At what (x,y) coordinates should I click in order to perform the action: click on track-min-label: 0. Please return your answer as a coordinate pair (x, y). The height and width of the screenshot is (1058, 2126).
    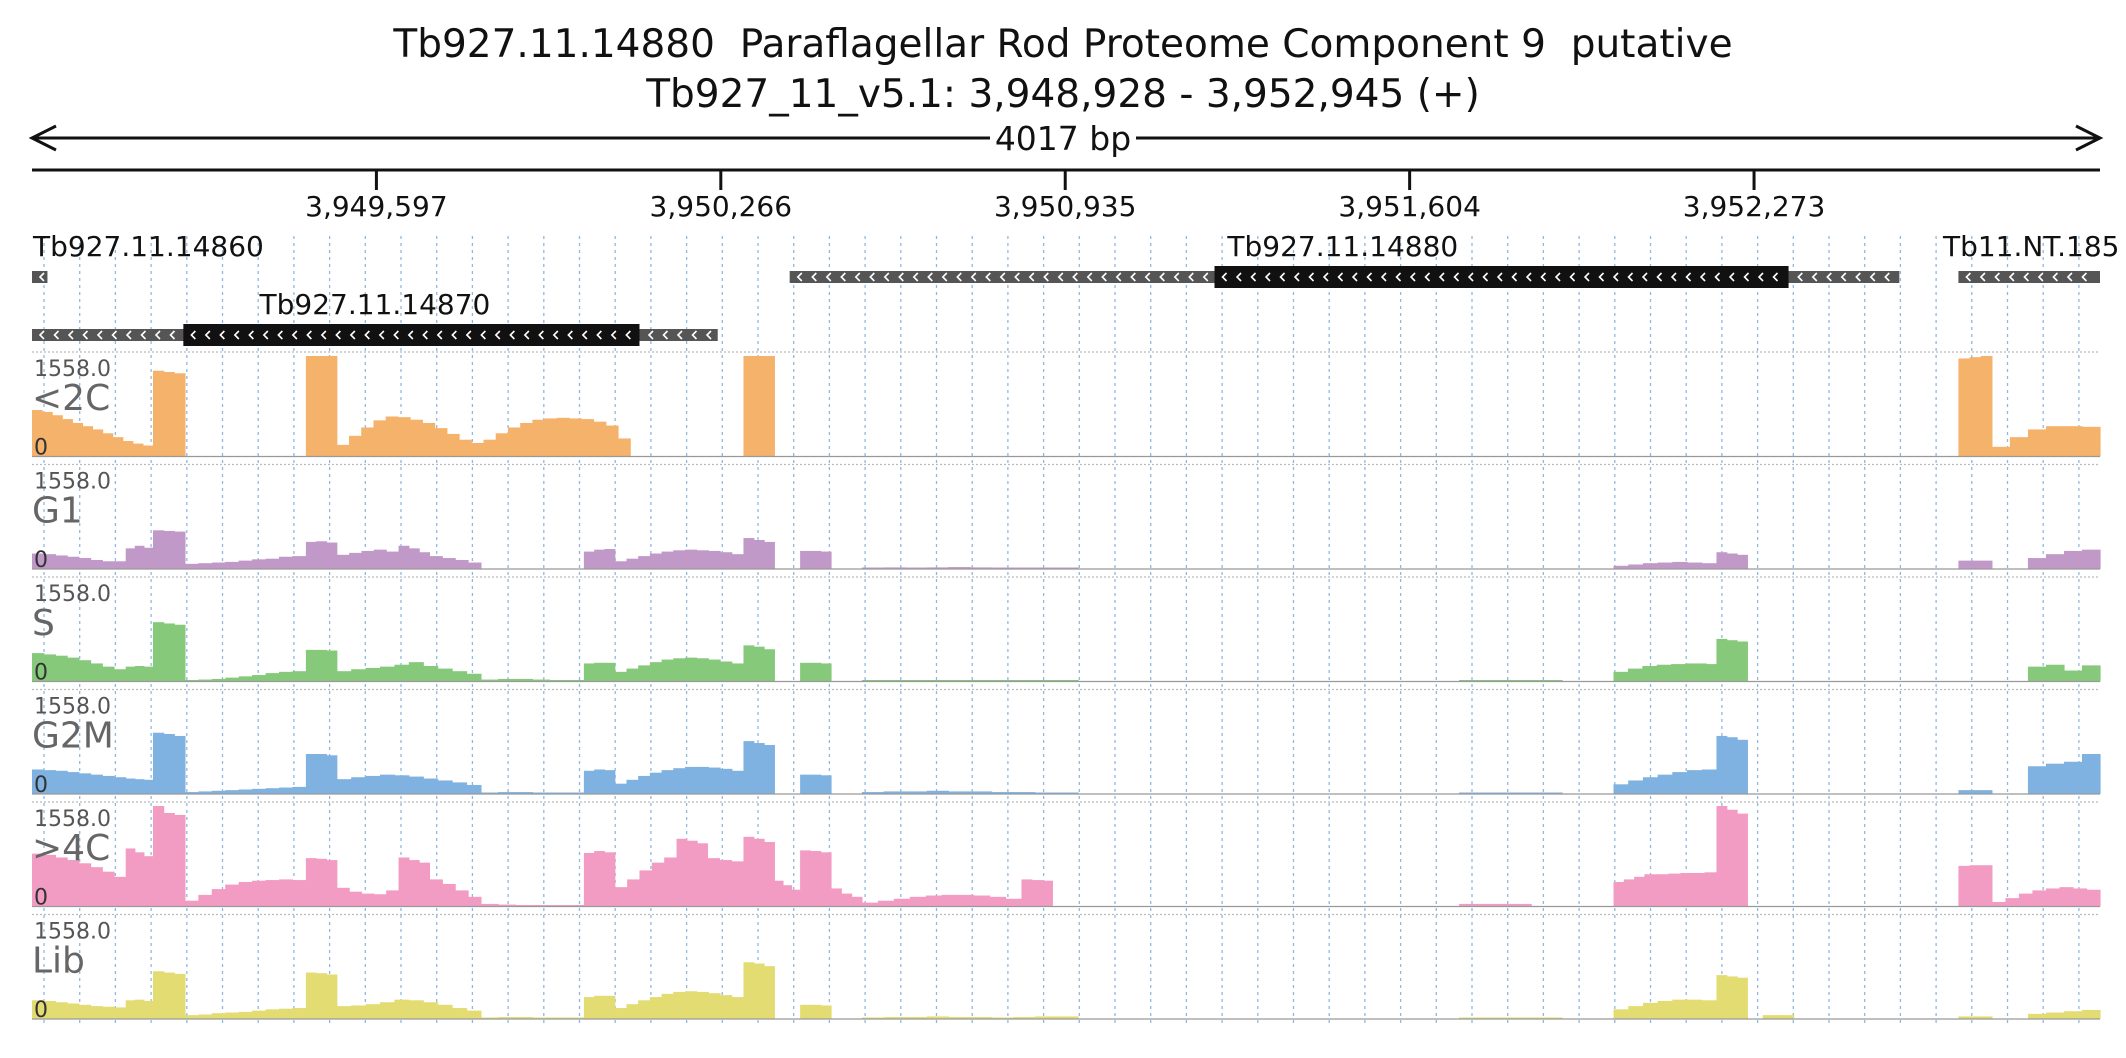
    Looking at the image, I should click on (41, 785).